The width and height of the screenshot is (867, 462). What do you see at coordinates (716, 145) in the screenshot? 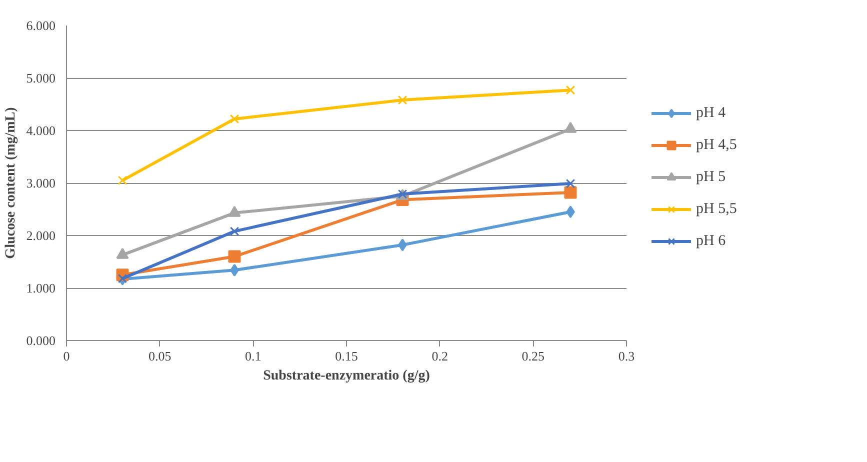
I see `legend-label: pH 4,5` at bounding box center [716, 145].